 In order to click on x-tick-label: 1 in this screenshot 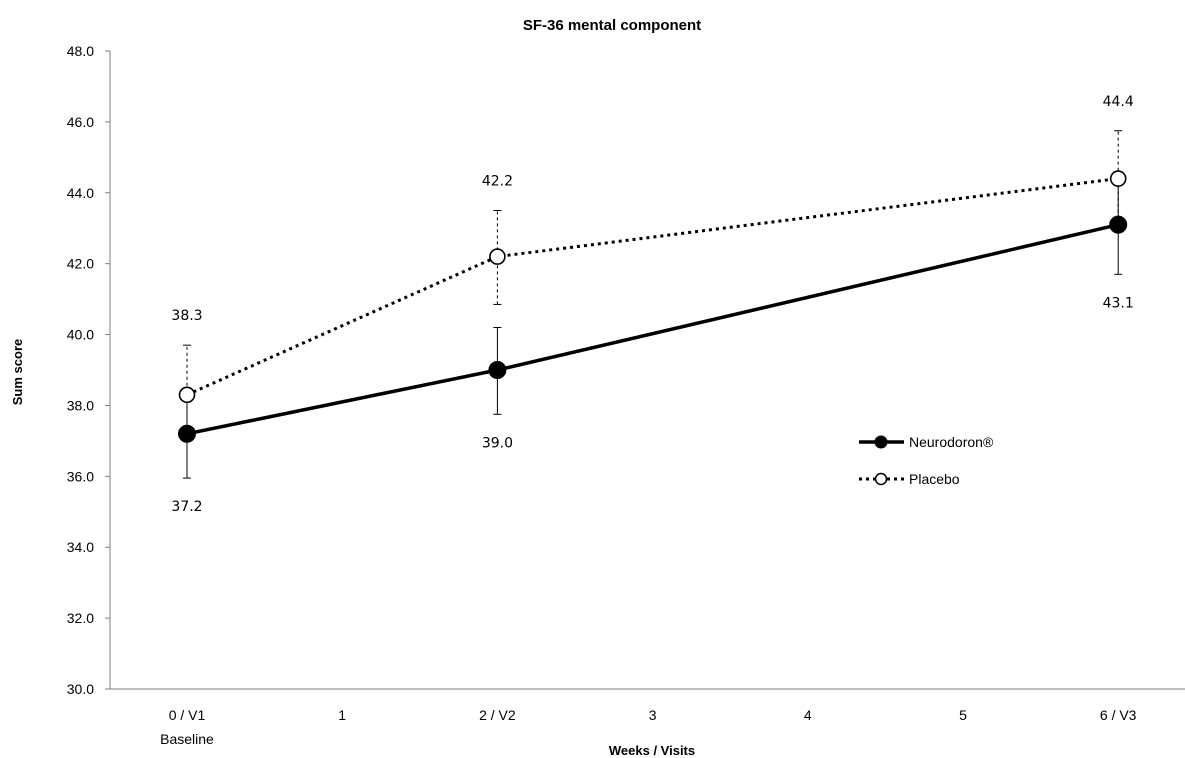, I will do `click(342, 715)`.